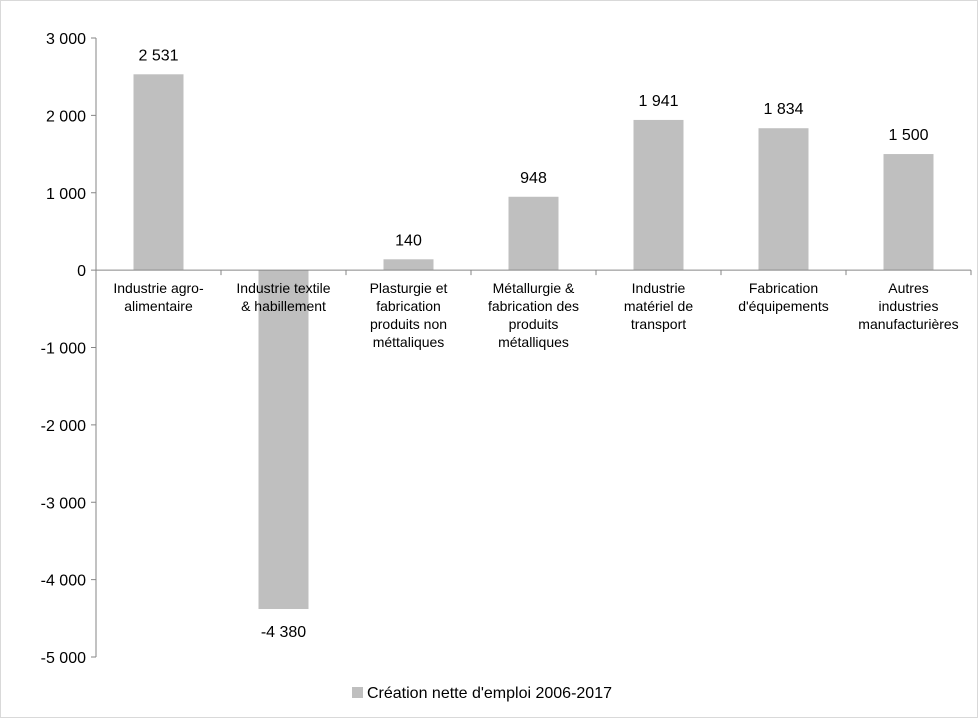 The image size is (978, 722). I want to click on category-label: transport, so click(658, 324).